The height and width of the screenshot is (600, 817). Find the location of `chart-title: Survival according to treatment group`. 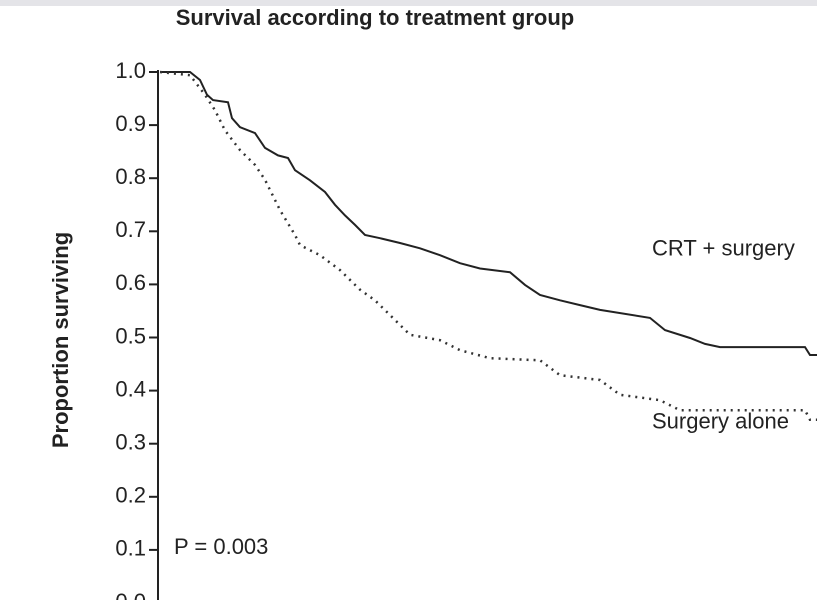

chart-title: Survival according to treatment group is located at coordinates (375, 17).